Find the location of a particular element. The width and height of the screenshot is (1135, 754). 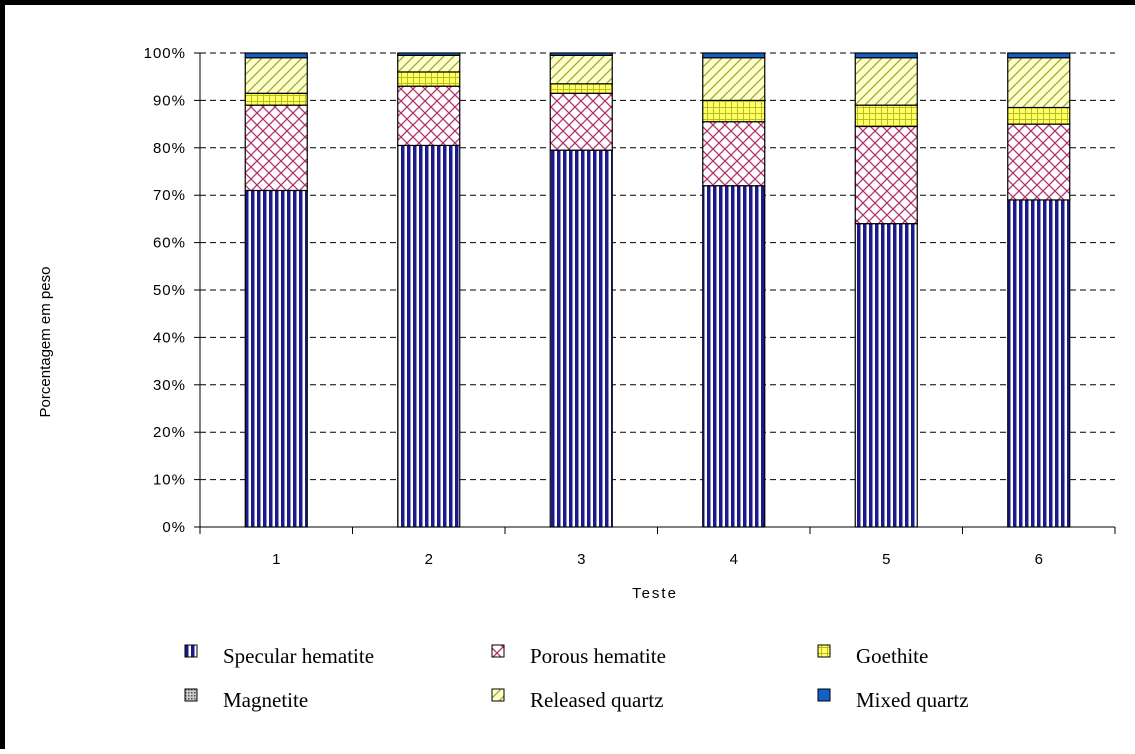

x-tick-label: 6 is located at coordinates (1039, 559).